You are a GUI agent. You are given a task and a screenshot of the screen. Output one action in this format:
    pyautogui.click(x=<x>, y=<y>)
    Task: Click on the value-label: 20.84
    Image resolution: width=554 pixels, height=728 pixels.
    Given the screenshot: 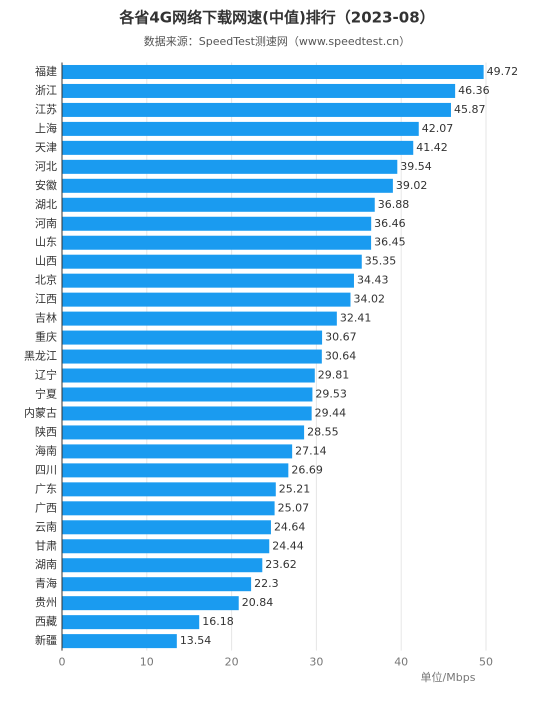 What is the action you would take?
    pyautogui.click(x=258, y=602)
    